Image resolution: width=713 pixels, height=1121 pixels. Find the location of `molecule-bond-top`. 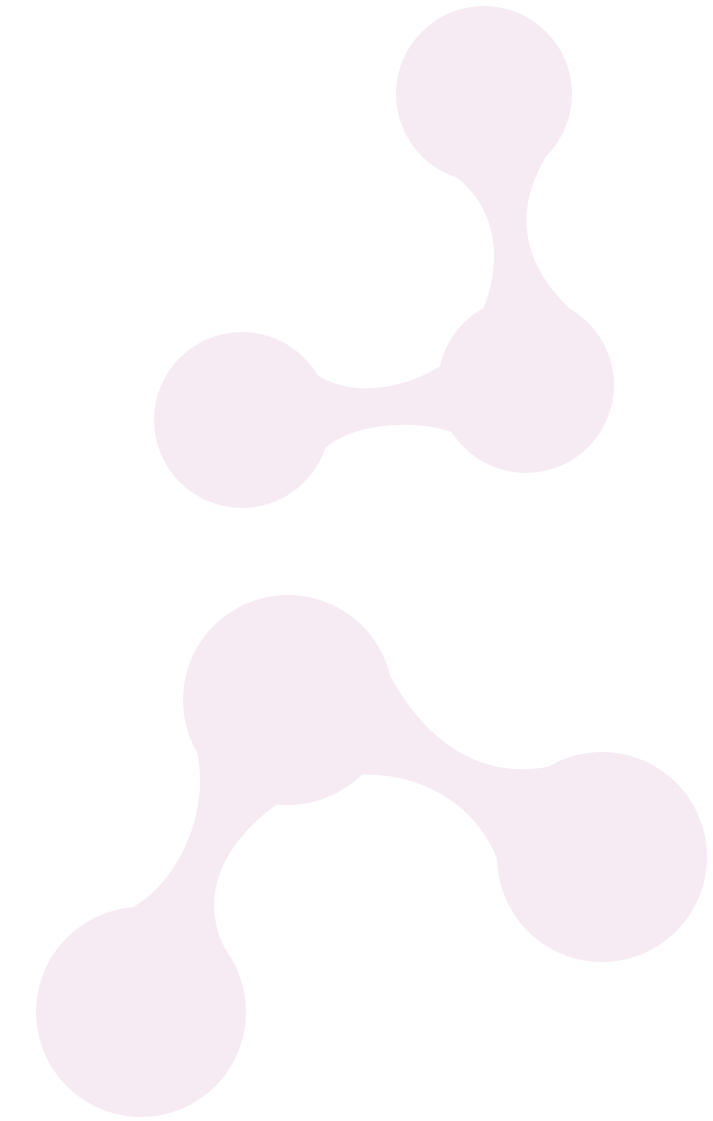

molecule-bond-top is located at coordinates (516, 235).